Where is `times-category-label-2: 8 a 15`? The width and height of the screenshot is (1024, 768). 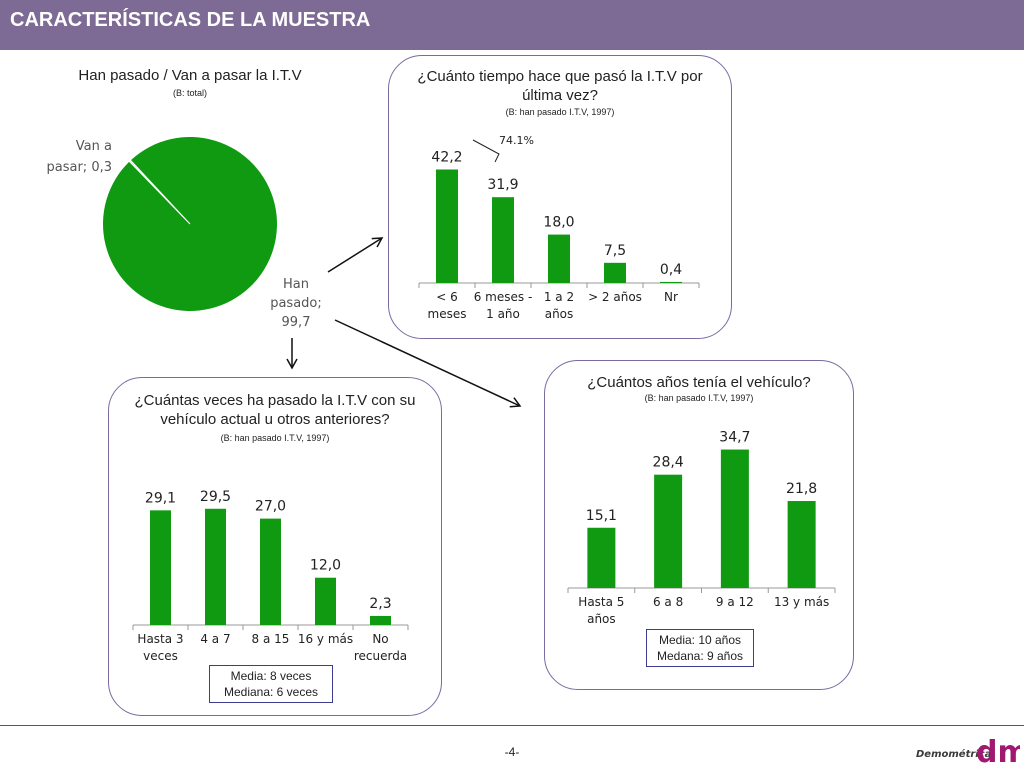
times-category-label-2: 8 a 15 is located at coordinates (271, 639).